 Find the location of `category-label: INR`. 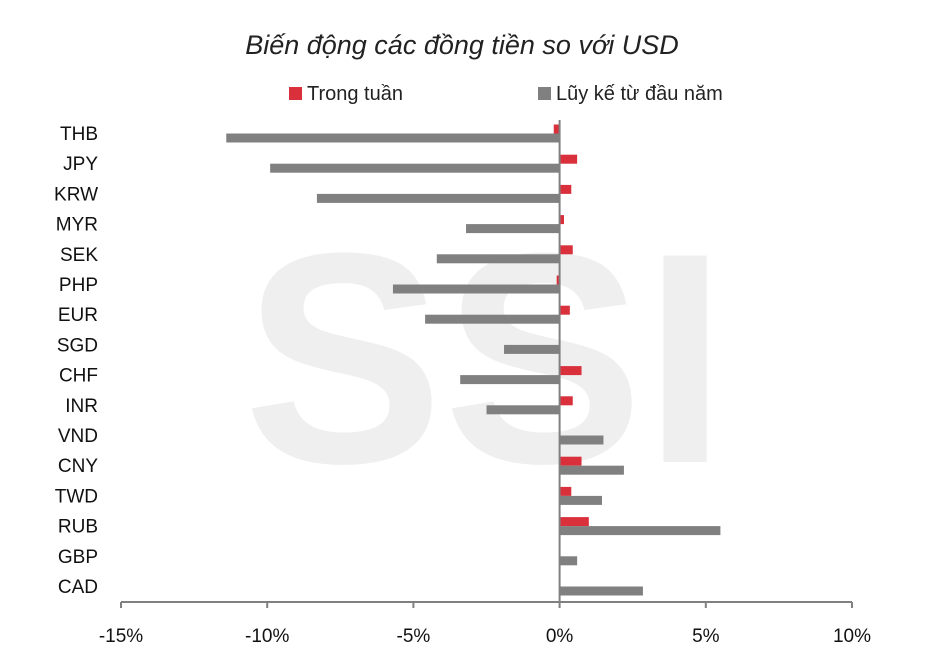

category-label: INR is located at coordinates (81, 406).